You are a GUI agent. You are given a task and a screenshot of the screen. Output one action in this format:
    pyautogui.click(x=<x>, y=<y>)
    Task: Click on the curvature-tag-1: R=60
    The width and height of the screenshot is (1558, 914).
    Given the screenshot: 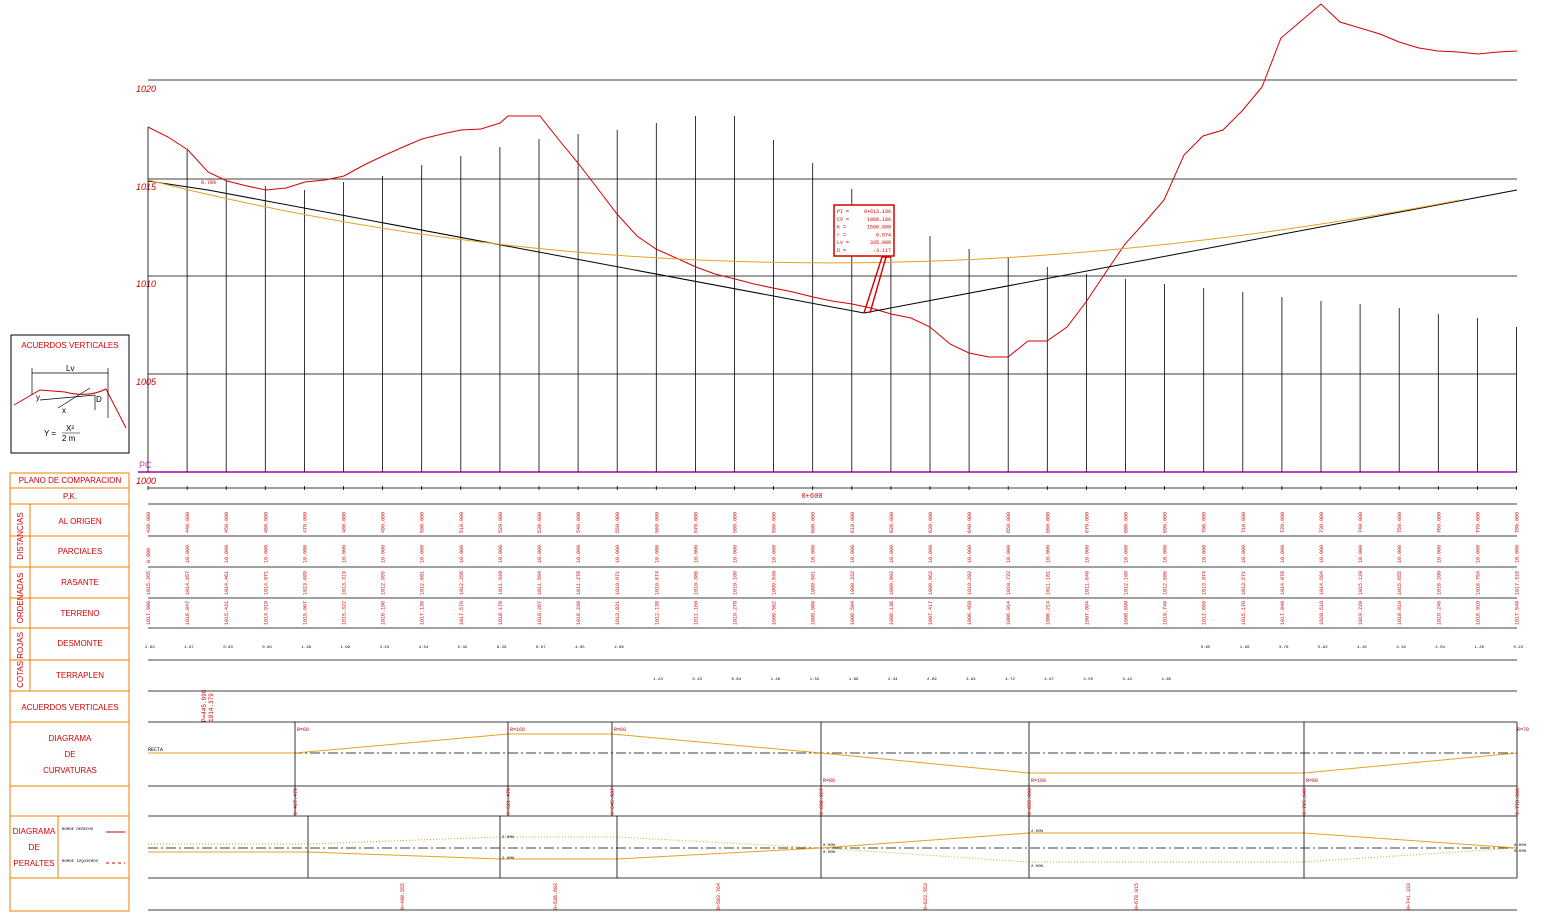 What is the action you would take?
    pyautogui.click(x=303, y=730)
    